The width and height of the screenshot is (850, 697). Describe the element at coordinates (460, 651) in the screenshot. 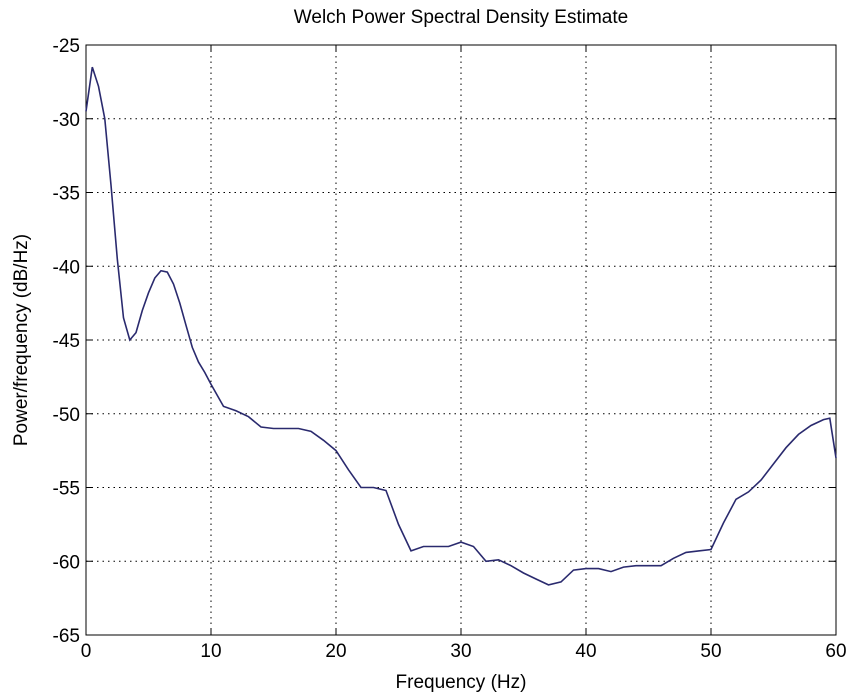

I see `x-tick-label: 30` at that location.